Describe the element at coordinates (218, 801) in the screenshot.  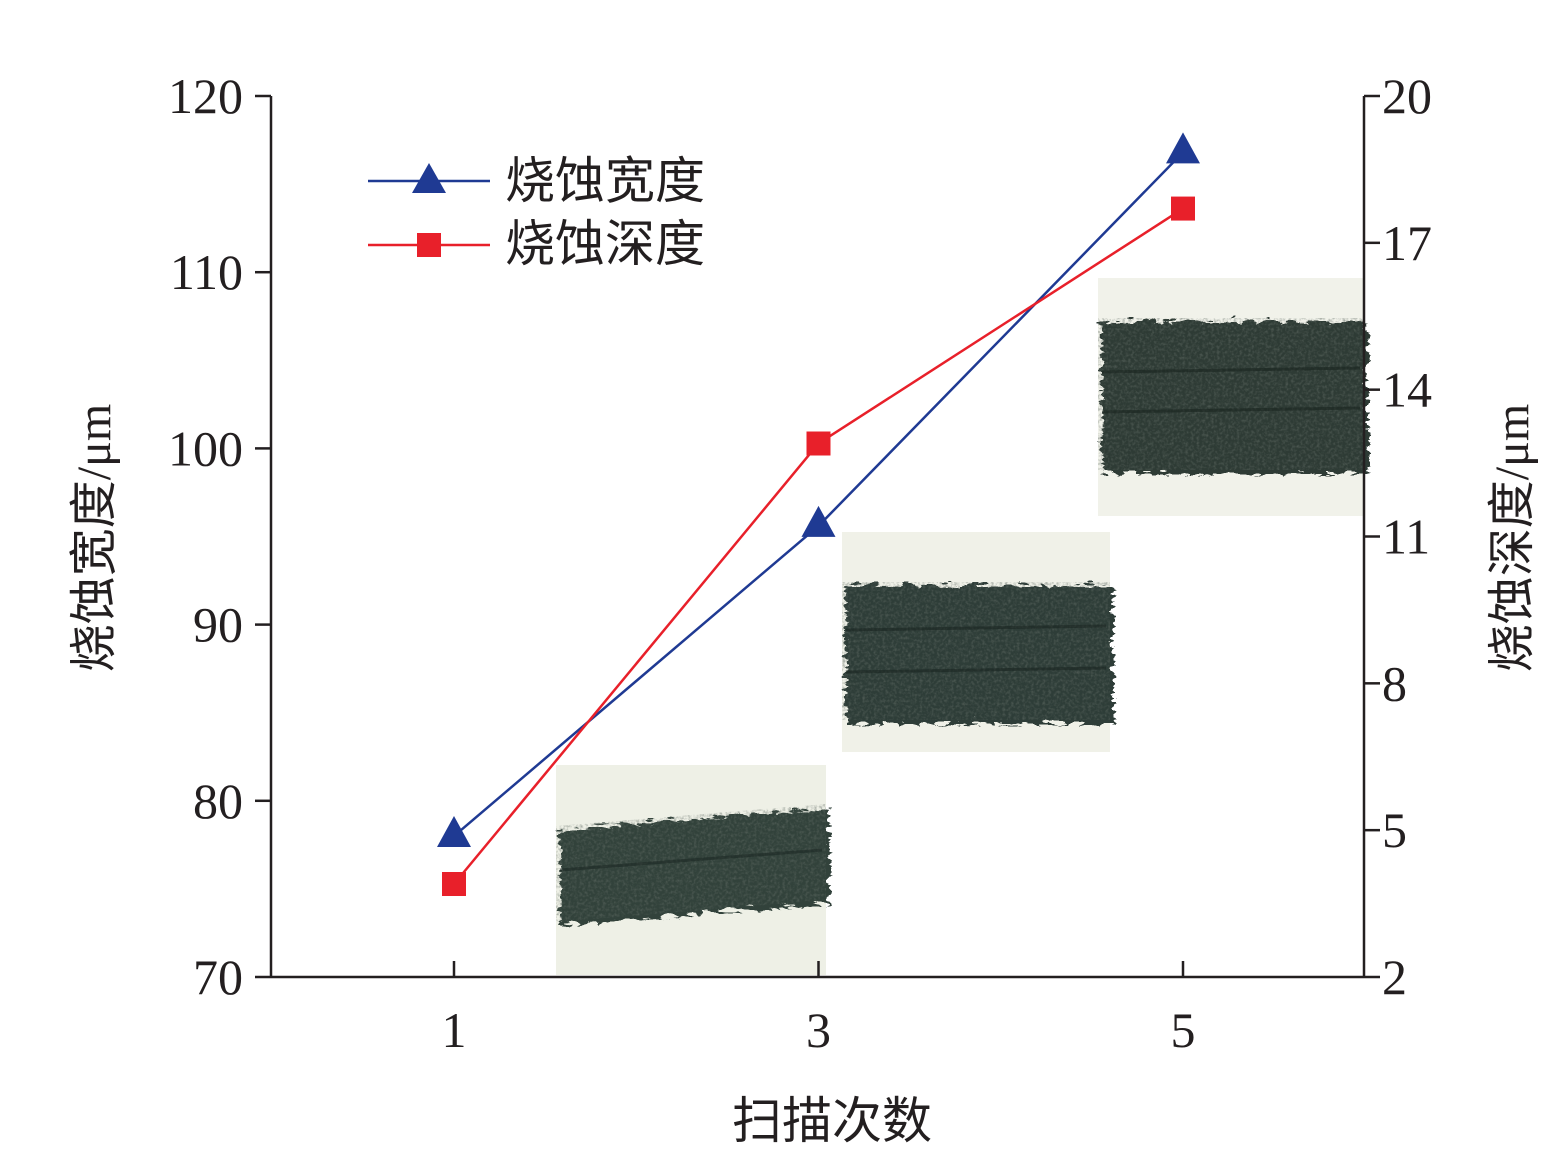
I see `left-y-tick-label: 80` at that location.